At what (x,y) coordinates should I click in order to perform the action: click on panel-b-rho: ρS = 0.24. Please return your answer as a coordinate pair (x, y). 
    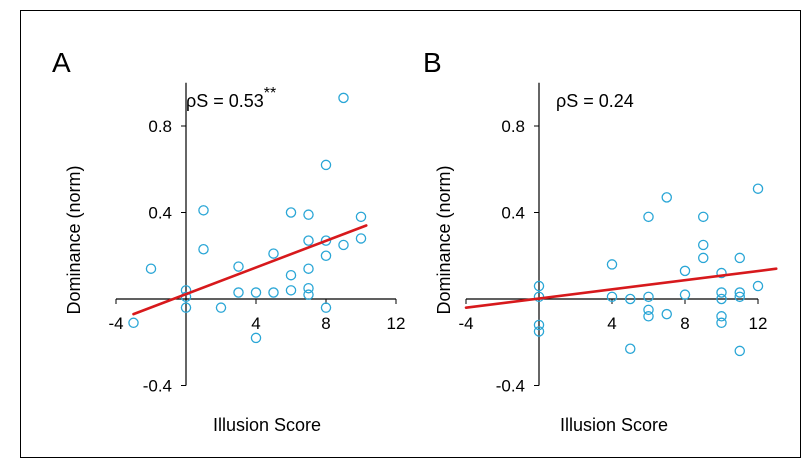
    Looking at the image, I should click on (595, 101).